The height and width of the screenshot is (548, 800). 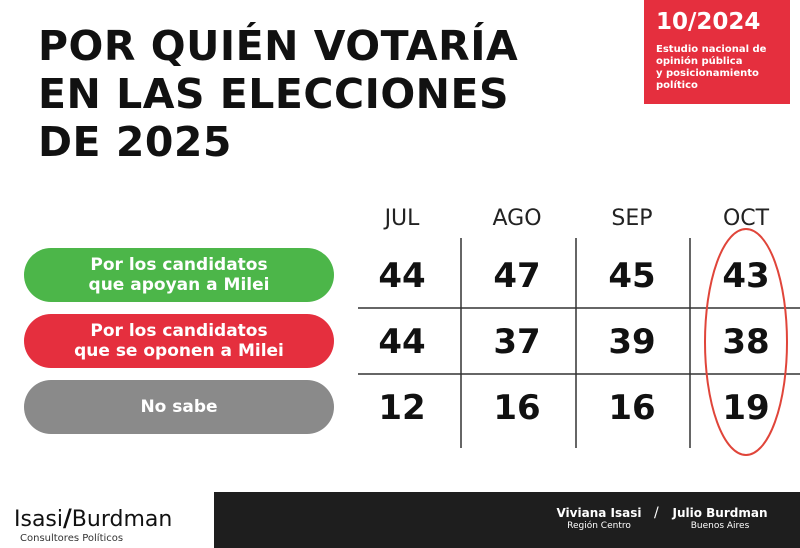 I want to click on table-cell: 39, so click(x=631, y=342).